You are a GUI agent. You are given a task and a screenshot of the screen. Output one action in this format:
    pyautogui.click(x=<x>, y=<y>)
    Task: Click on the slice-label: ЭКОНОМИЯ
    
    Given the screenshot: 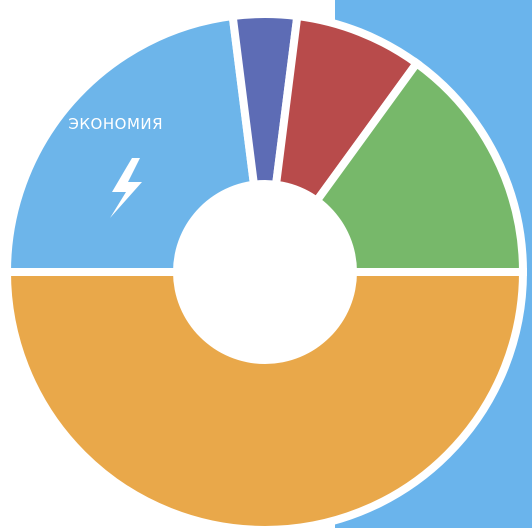 What is the action you would take?
    pyautogui.click(x=115, y=124)
    